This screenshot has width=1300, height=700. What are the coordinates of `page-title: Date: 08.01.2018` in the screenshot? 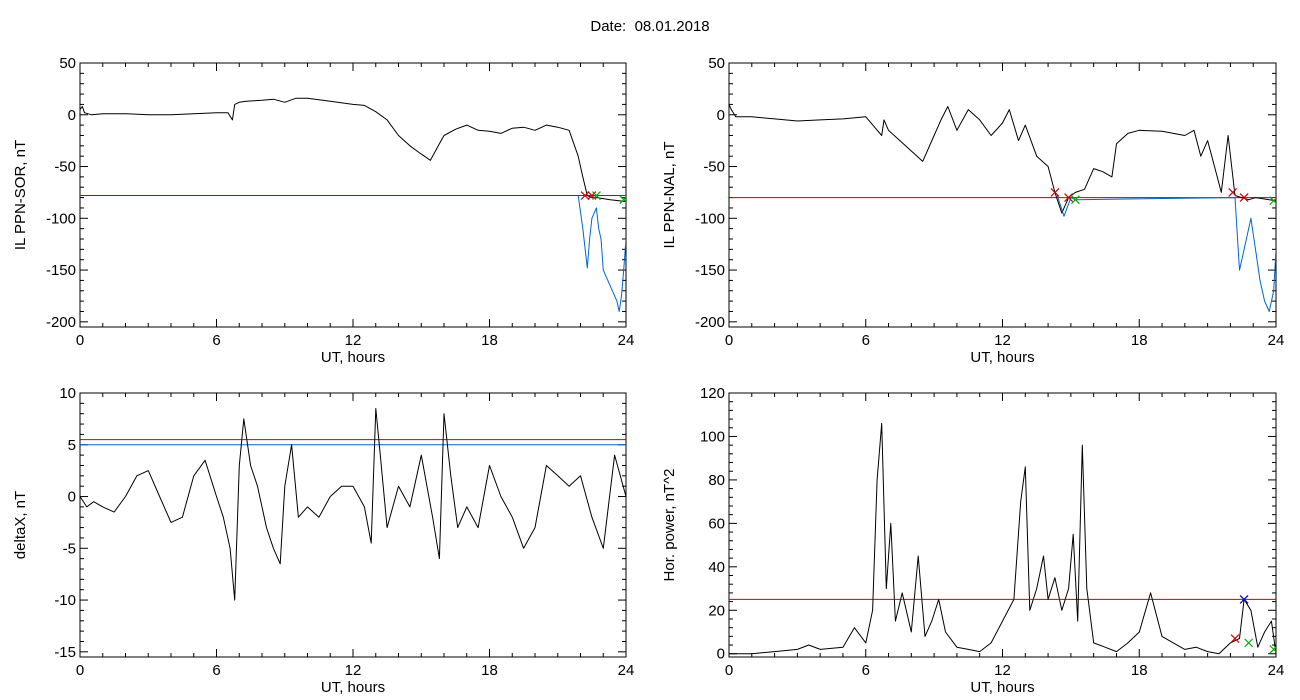 It's located at (650, 26).